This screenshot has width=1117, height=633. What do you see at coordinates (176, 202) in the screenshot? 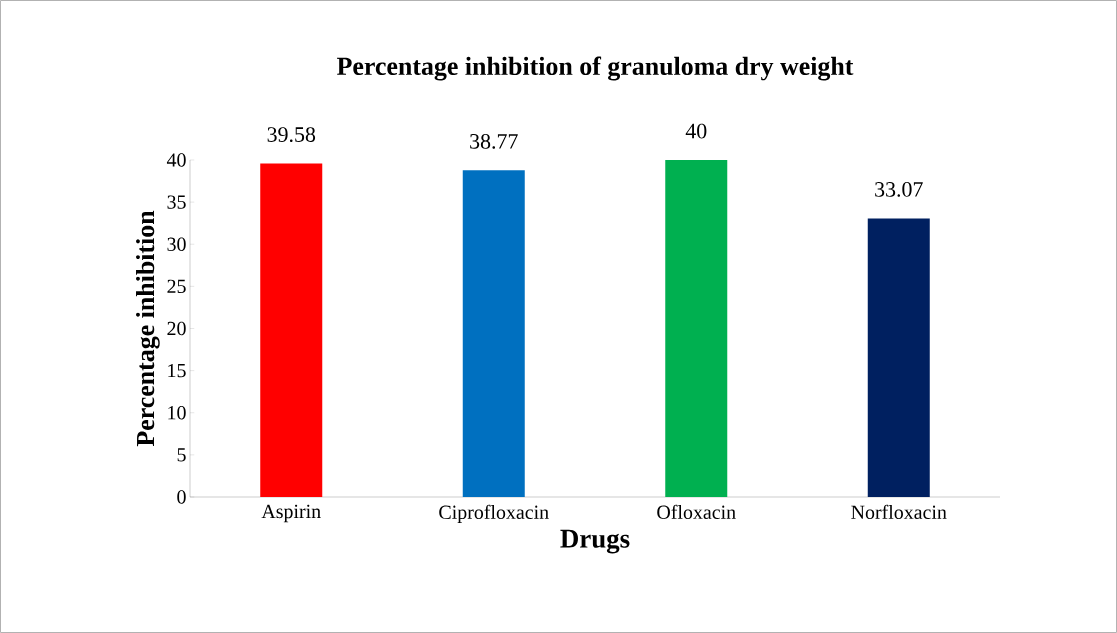
I see `y-tick-label: 35` at bounding box center [176, 202].